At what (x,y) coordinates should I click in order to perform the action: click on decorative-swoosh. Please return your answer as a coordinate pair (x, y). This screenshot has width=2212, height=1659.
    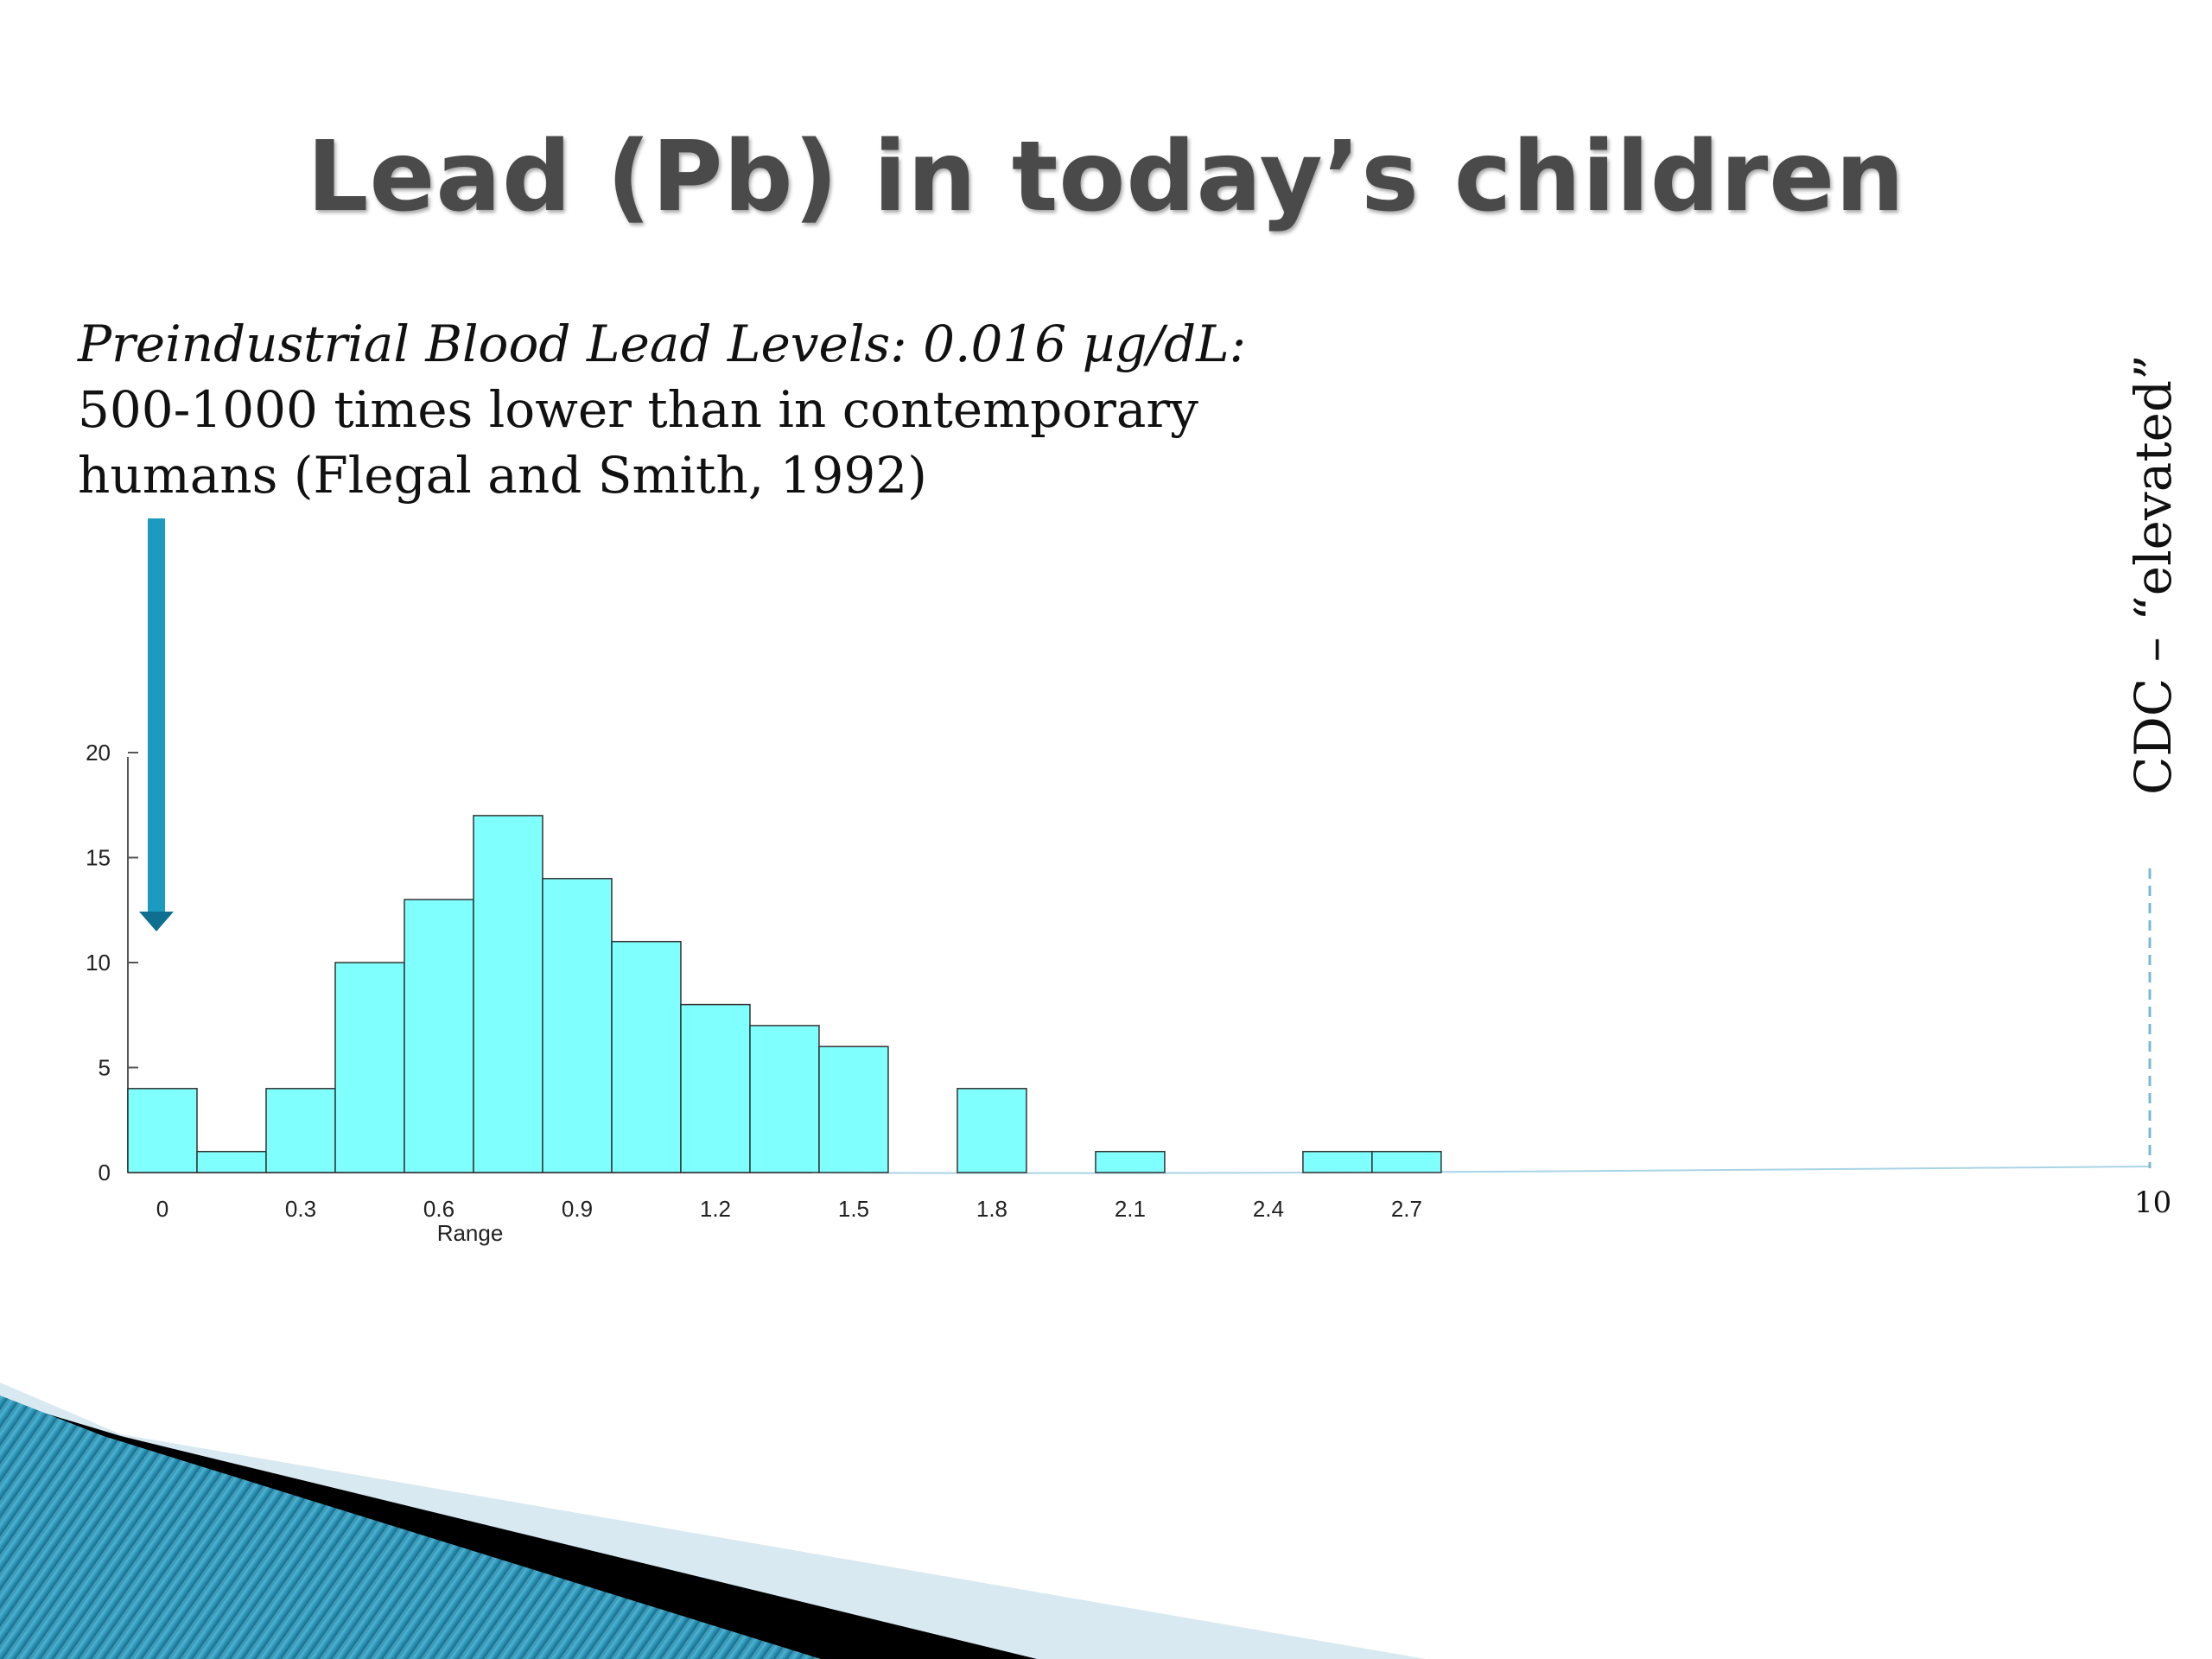
    Looking at the image, I should click on (713, 1520).